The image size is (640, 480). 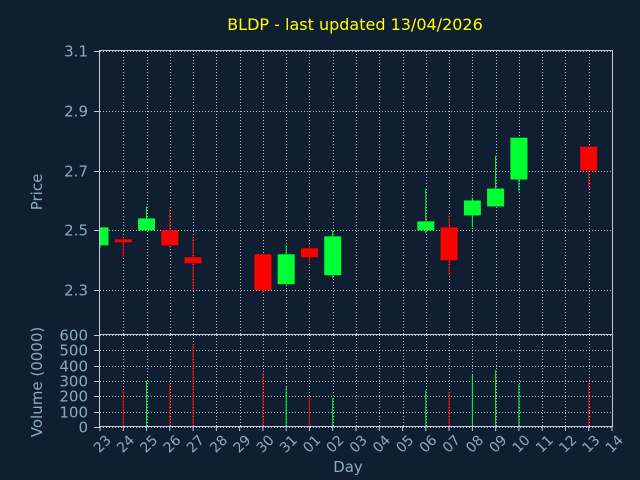 What do you see at coordinates (568, 444) in the screenshot?
I see `day-tick-label: 12` at bounding box center [568, 444].